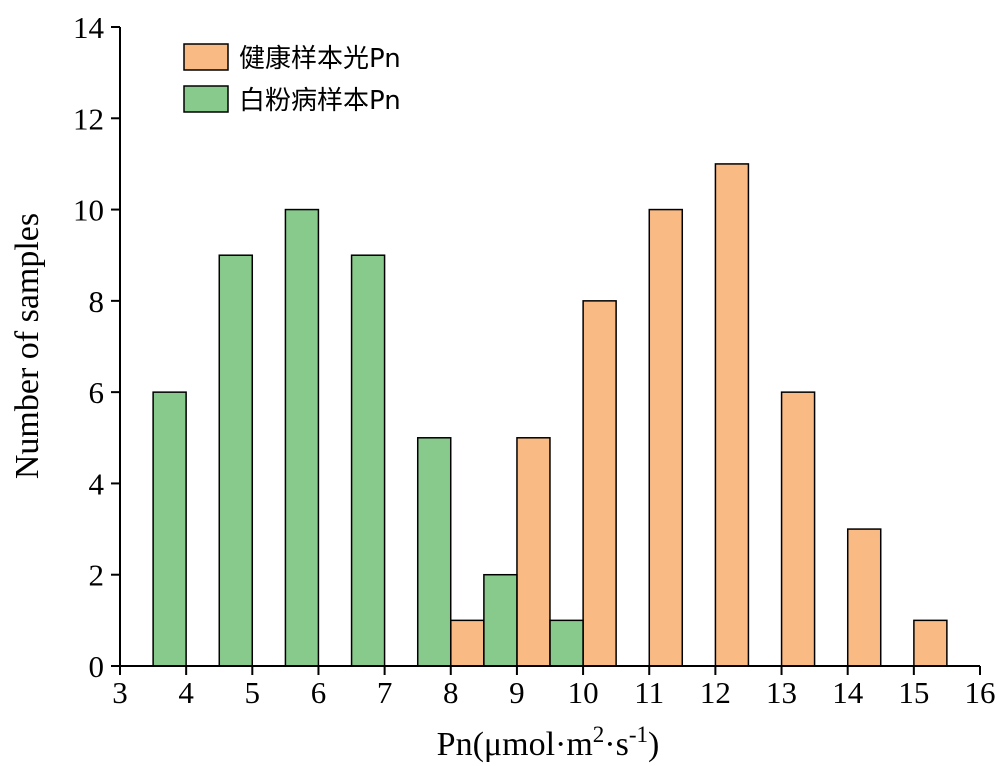  Describe the element at coordinates (320, 59) in the screenshot. I see `legend-label-1: 健康样本光Pn` at that location.